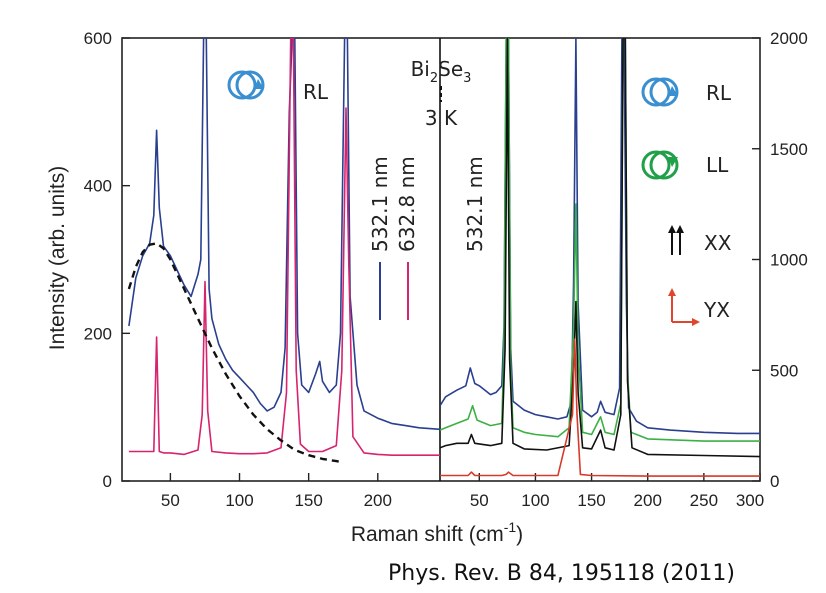 The height and width of the screenshot is (593, 826). Describe the element at coordinates (717, 165) in the screenshot. I see `legend-label-ll: LL` at that location.